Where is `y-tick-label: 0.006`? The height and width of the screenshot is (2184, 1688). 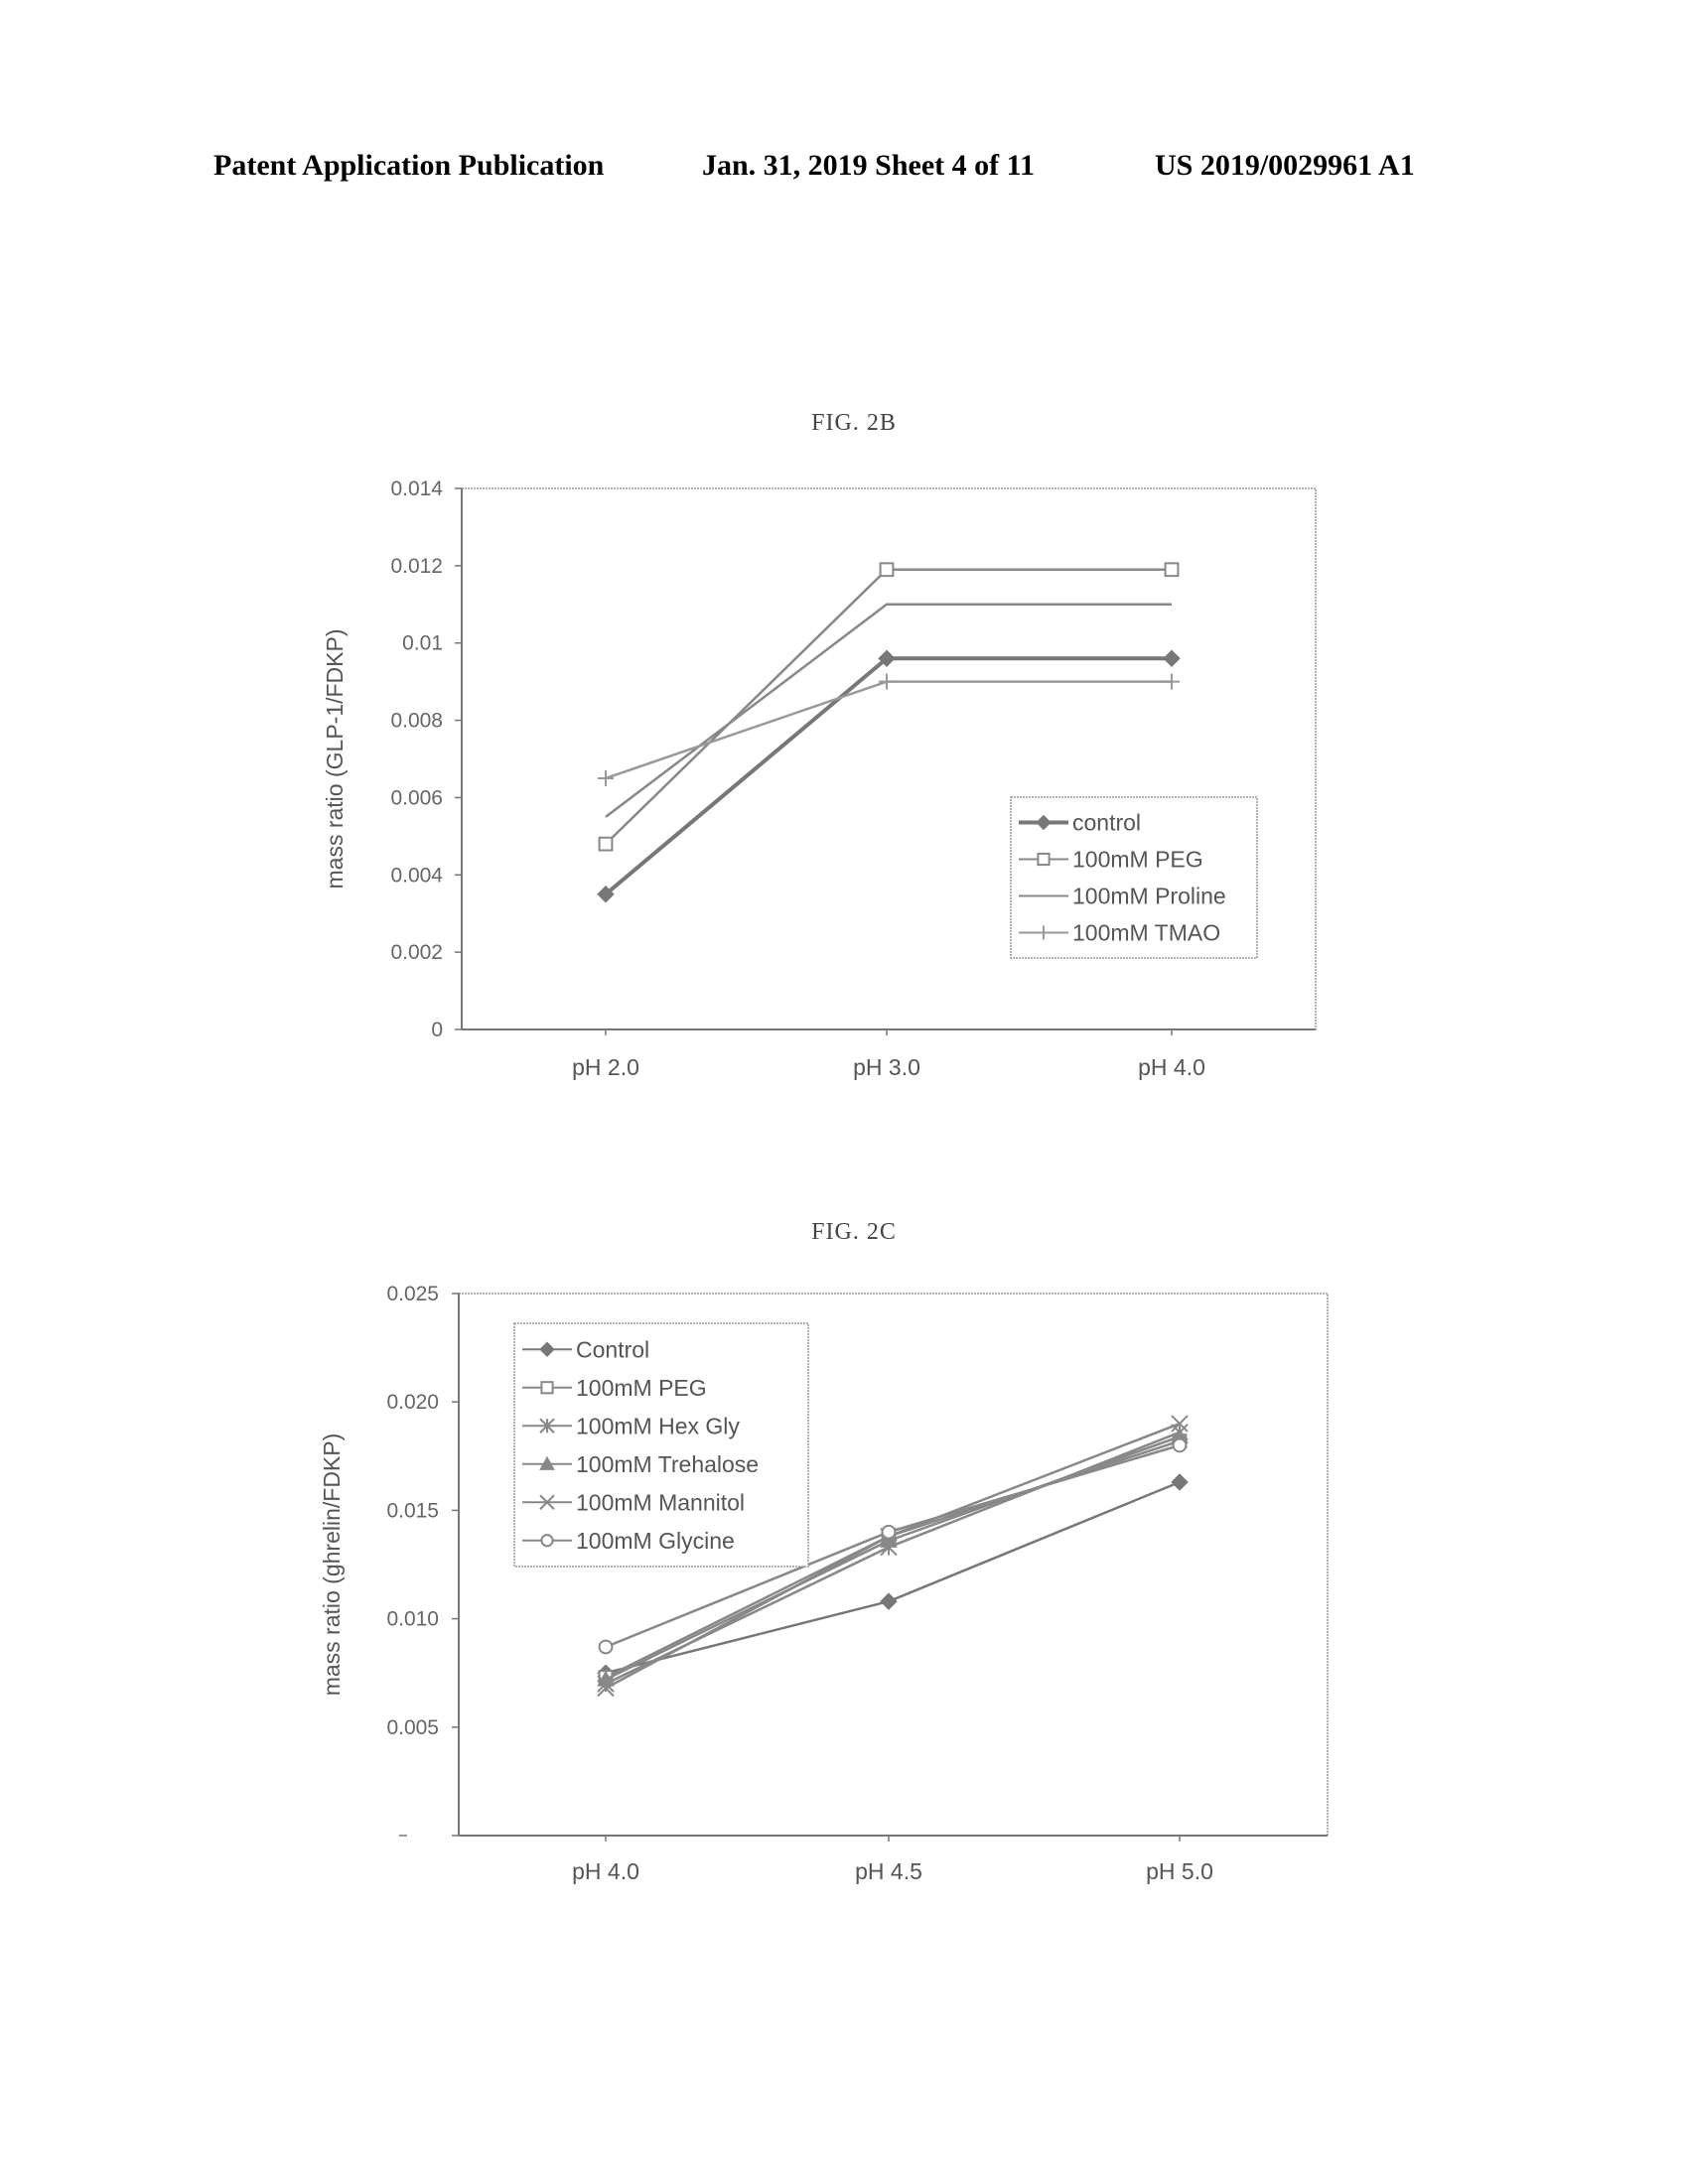
y-tick-label: 0.006 is located at coordinates (416, 797).